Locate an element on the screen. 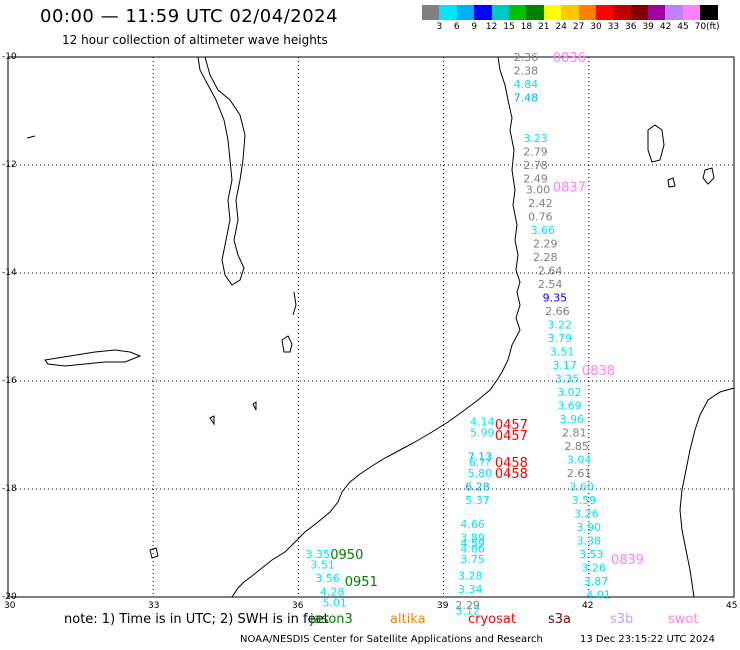 This screenshot has width=740, height=650. wave-height-value: 3.60 is located at coordinates (581, 486).